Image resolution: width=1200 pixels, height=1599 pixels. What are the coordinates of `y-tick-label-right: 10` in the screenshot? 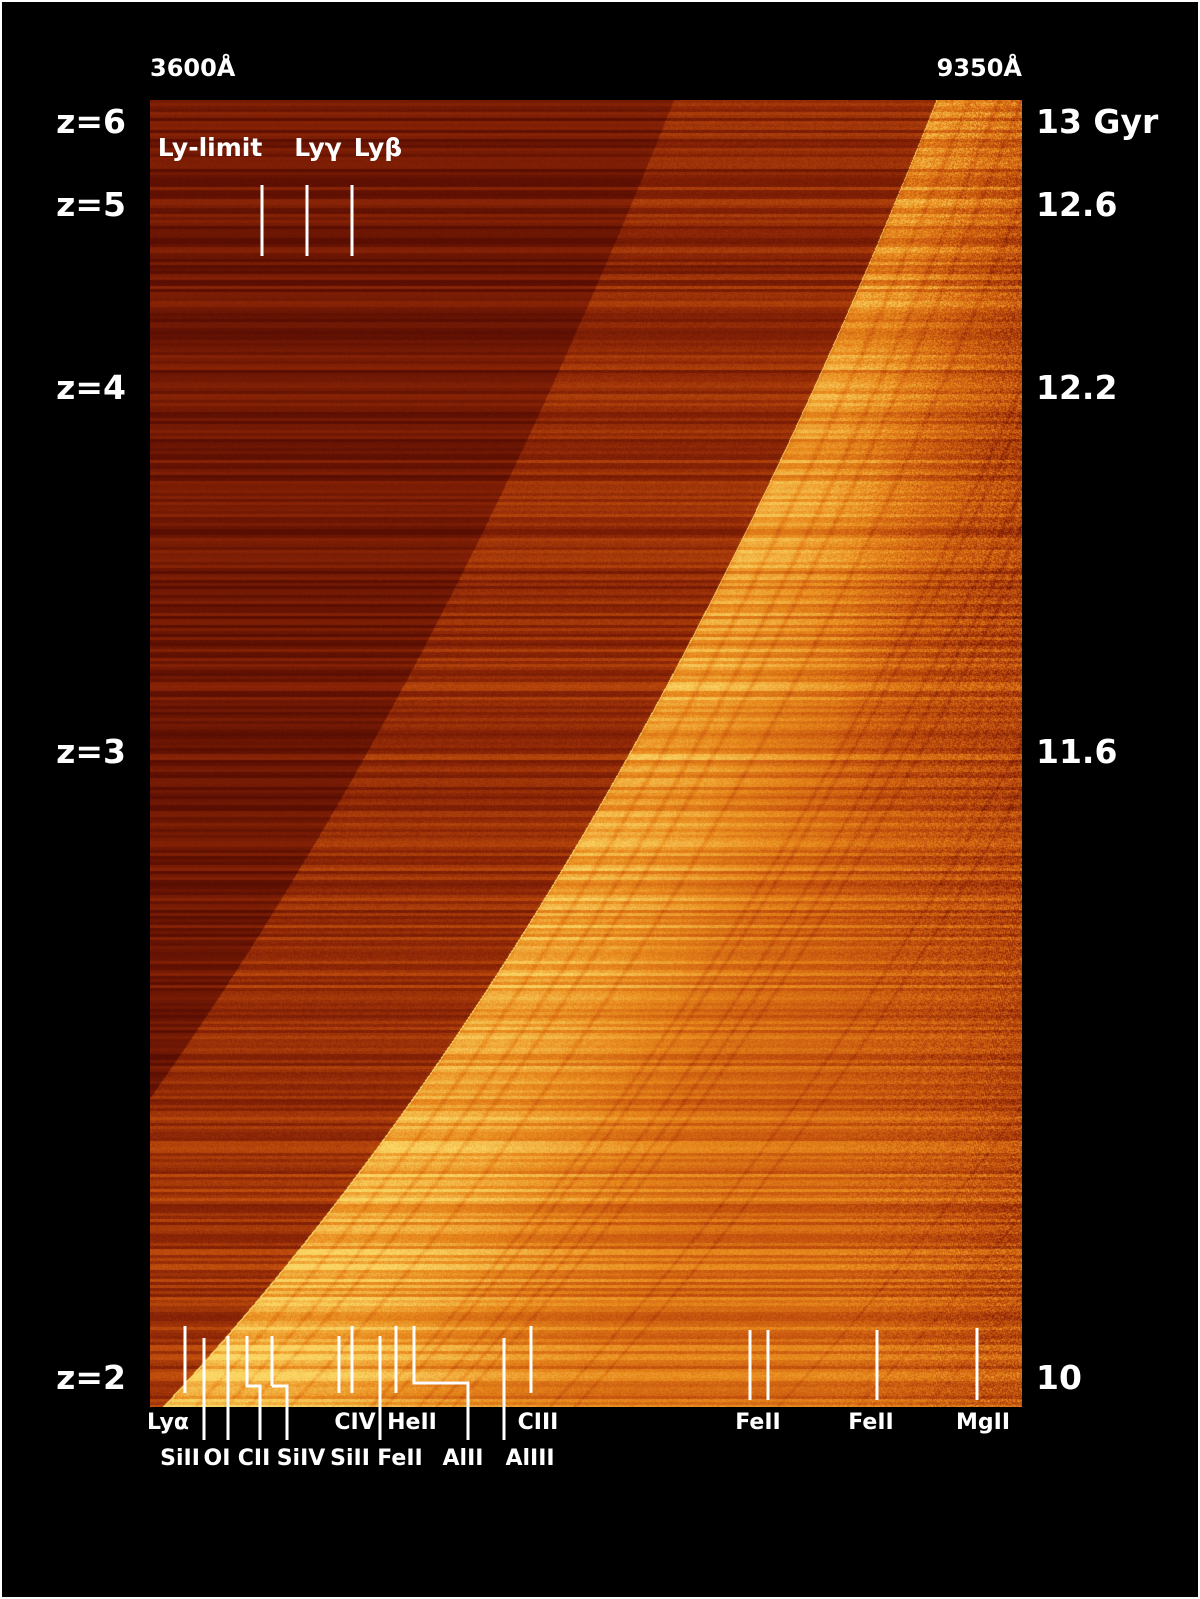 It's located at (1059, 1377).